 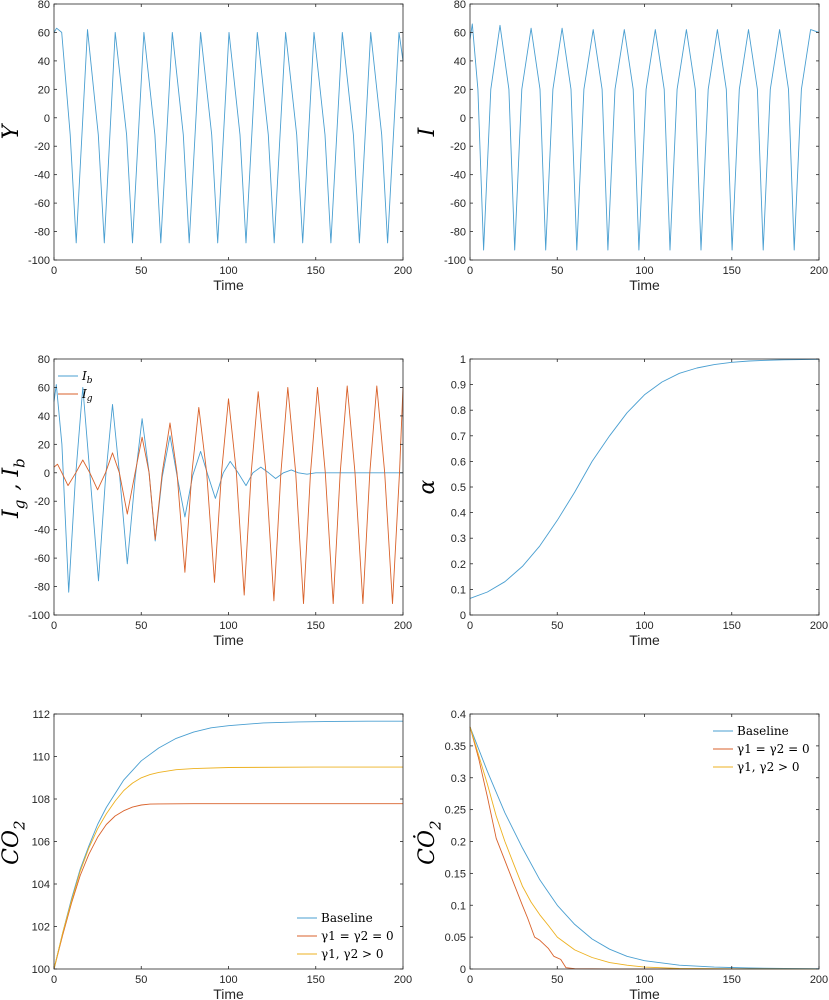 I want to click on y-tick-label: 100, so click(x=41, y=970).